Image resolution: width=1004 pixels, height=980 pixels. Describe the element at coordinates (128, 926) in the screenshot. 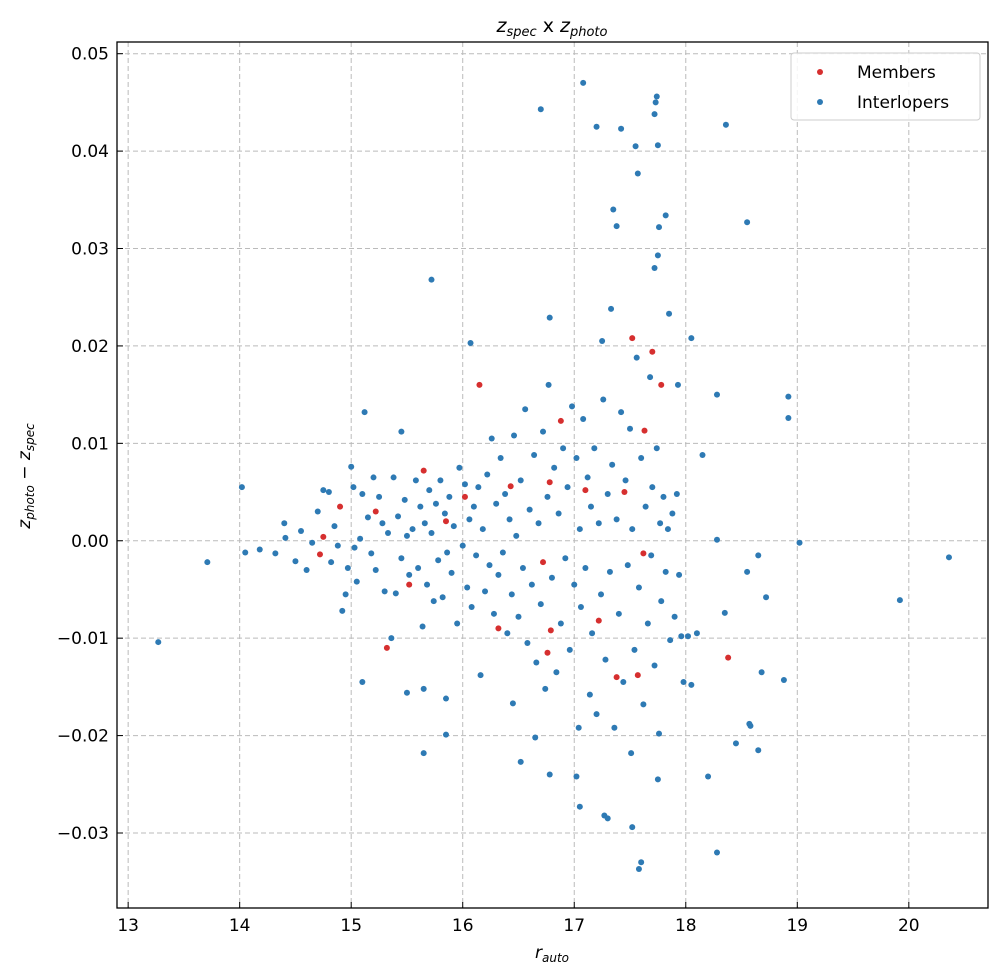

I see `x-tick-label: 13` at that location.